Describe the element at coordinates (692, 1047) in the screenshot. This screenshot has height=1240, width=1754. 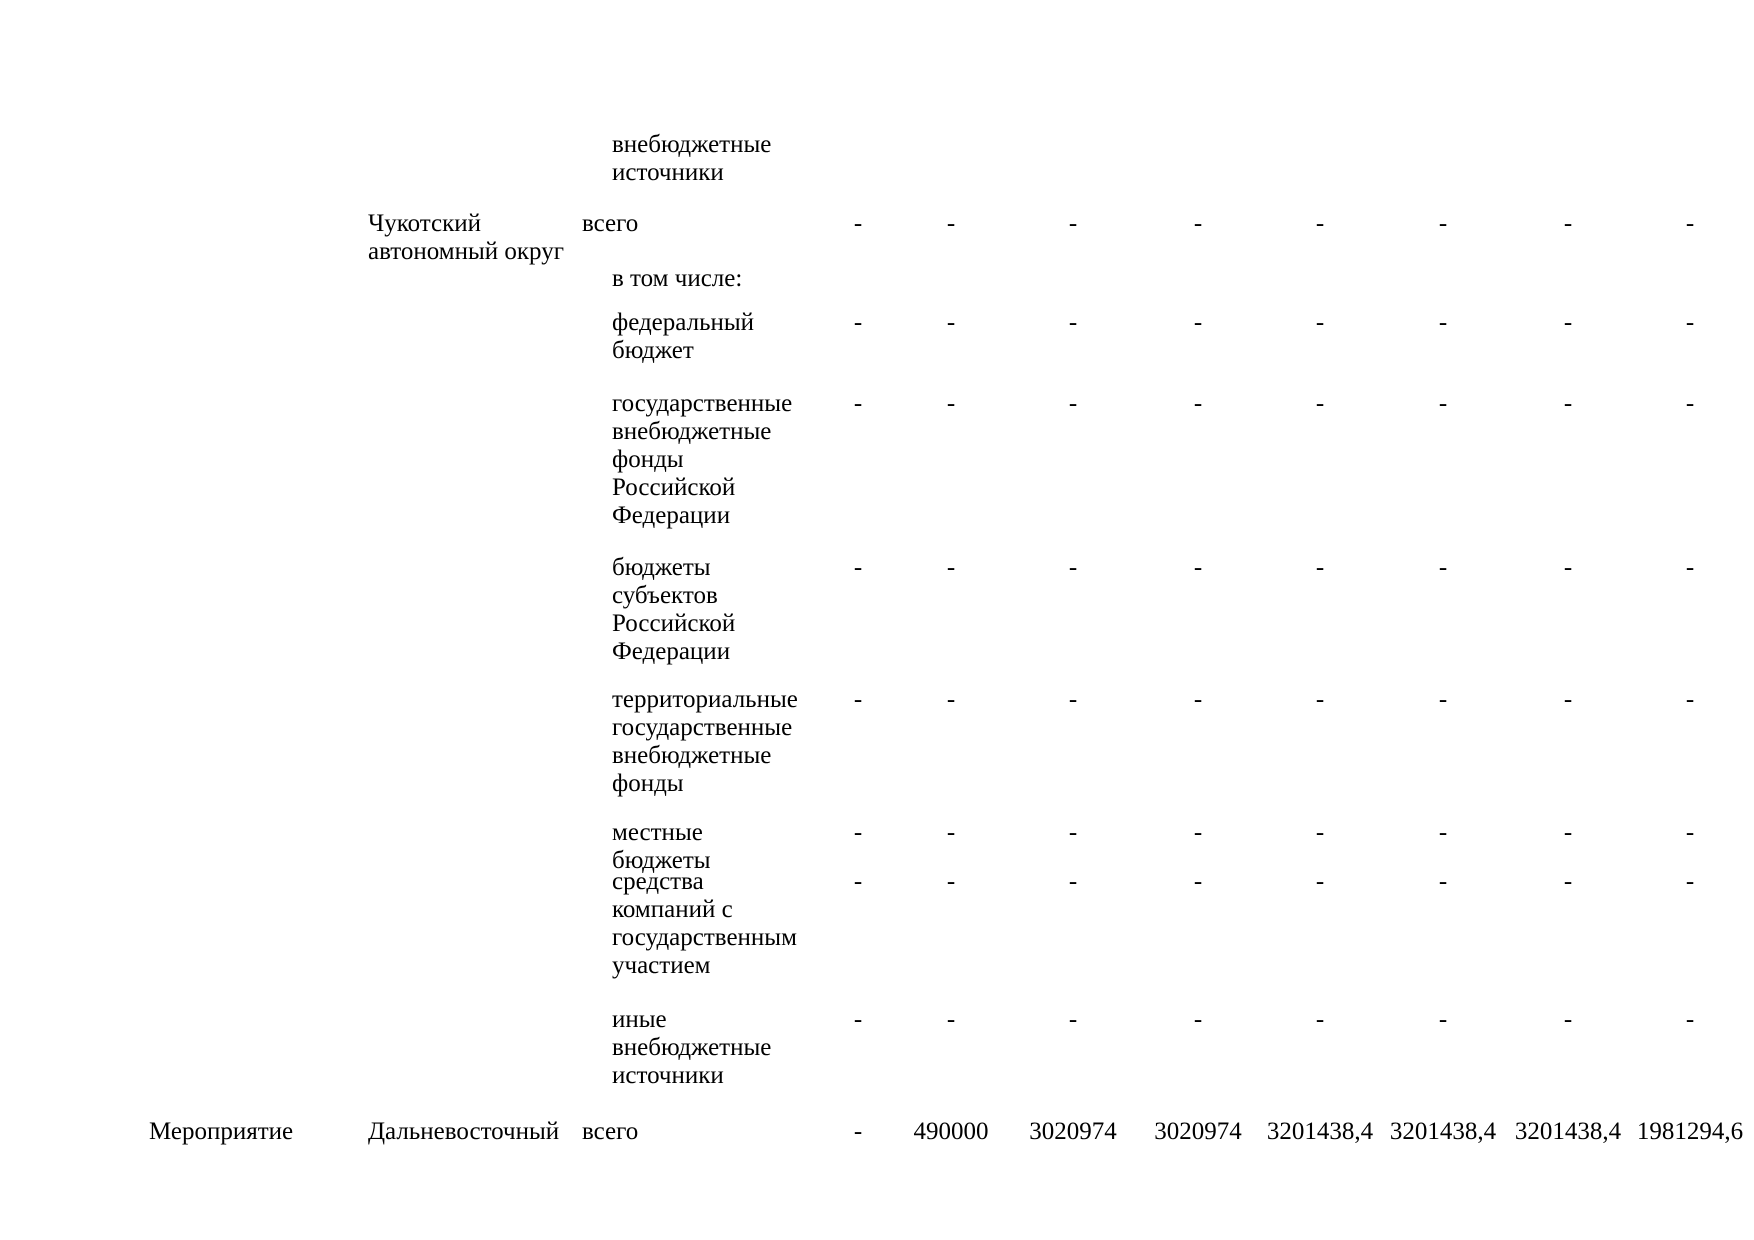
I see `source-cell: иные внебюджетные источники` at that location.